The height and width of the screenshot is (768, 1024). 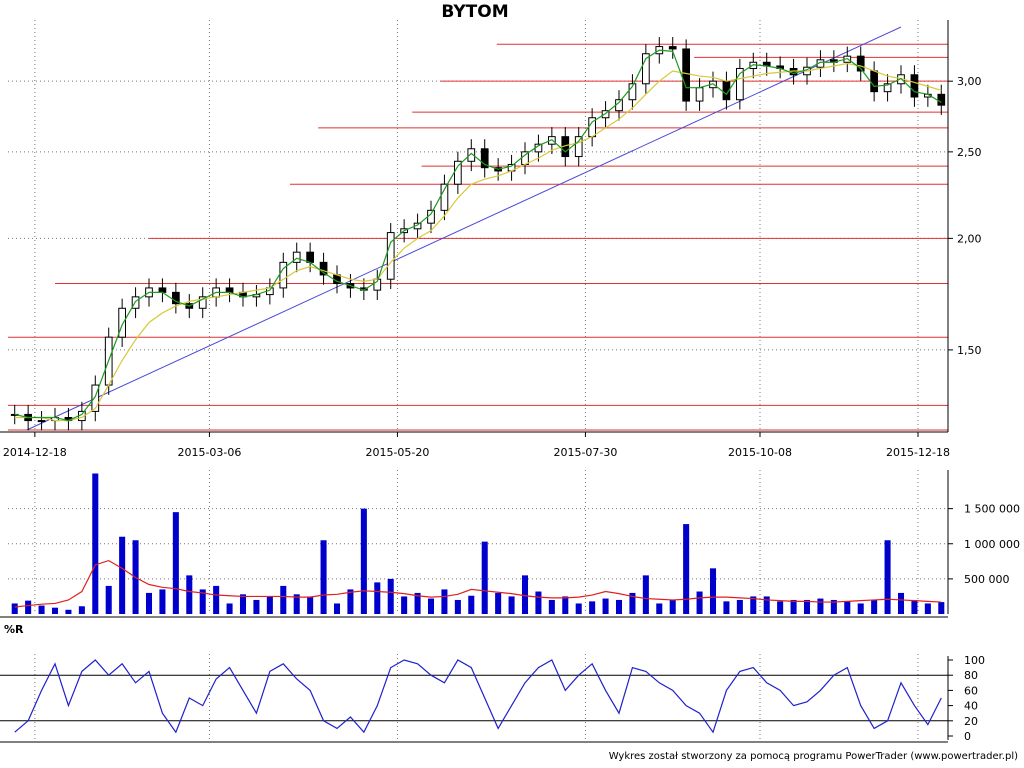 What do you see at coordinates (969, 350) in the screenshot?
I see `y-tick-label: 1,50` at bounding box center [969, 350].